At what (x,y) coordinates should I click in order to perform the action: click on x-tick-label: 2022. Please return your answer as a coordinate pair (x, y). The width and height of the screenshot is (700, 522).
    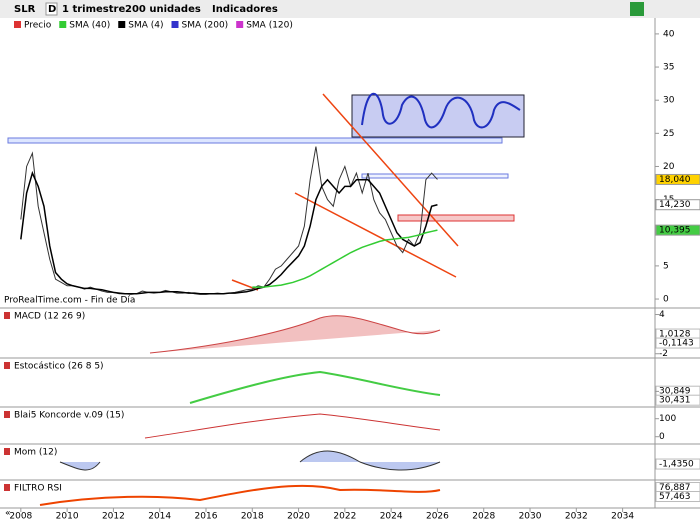
    Looking at the image, I should click on (344, 517).